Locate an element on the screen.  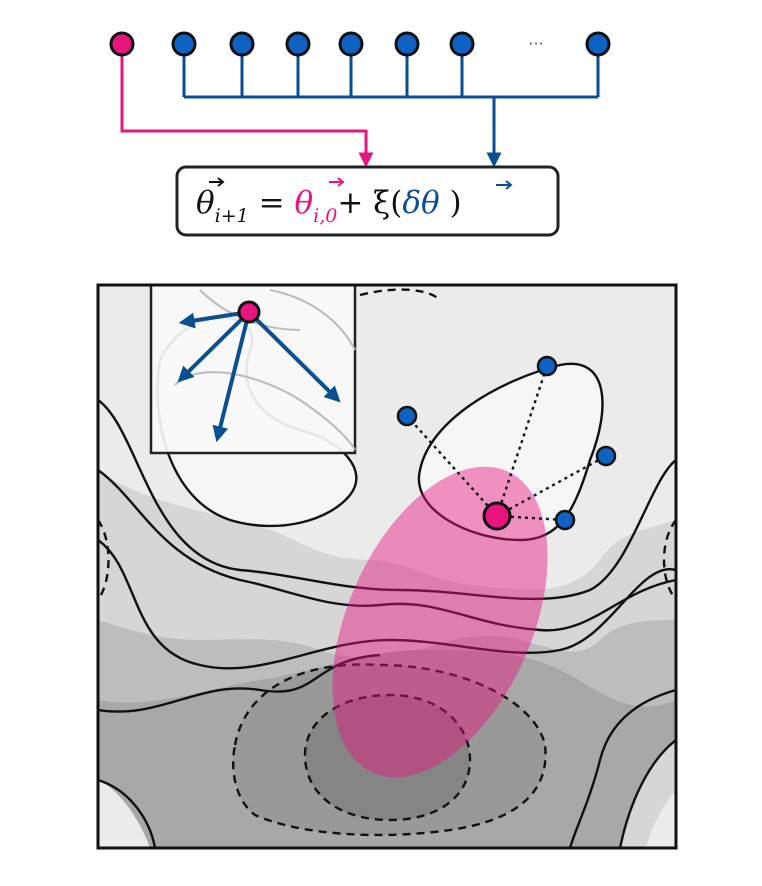
blue-connector-tree is located at coordinates (391, 106).